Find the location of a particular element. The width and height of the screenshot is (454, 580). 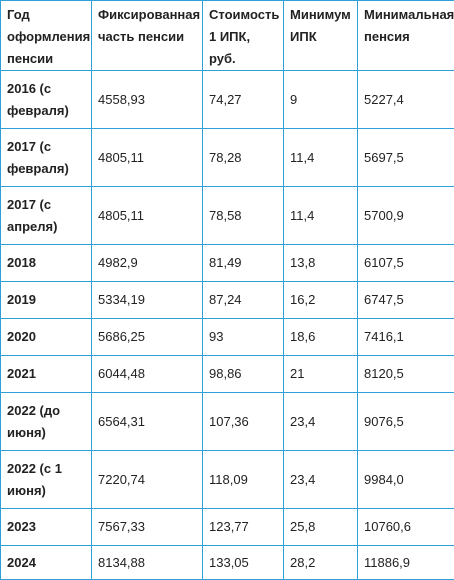

table-row: 2020 5686,25 93 18,6 7416,1 is located at coordinates (227, 337).